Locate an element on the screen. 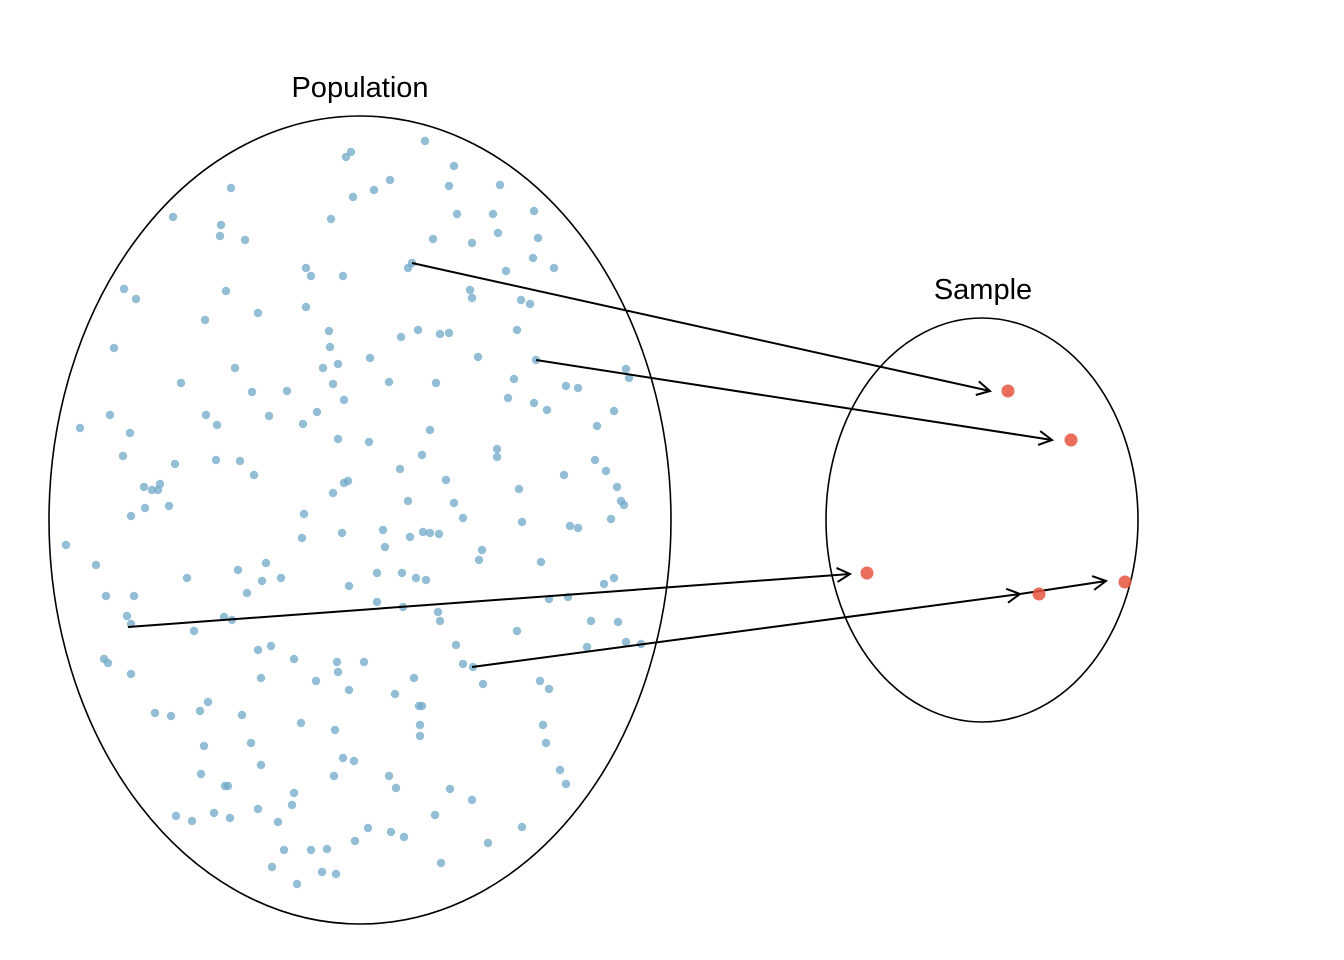 This screenshot has height=960, width=1344. sampling-arrow is located at coordinates (700, 326).